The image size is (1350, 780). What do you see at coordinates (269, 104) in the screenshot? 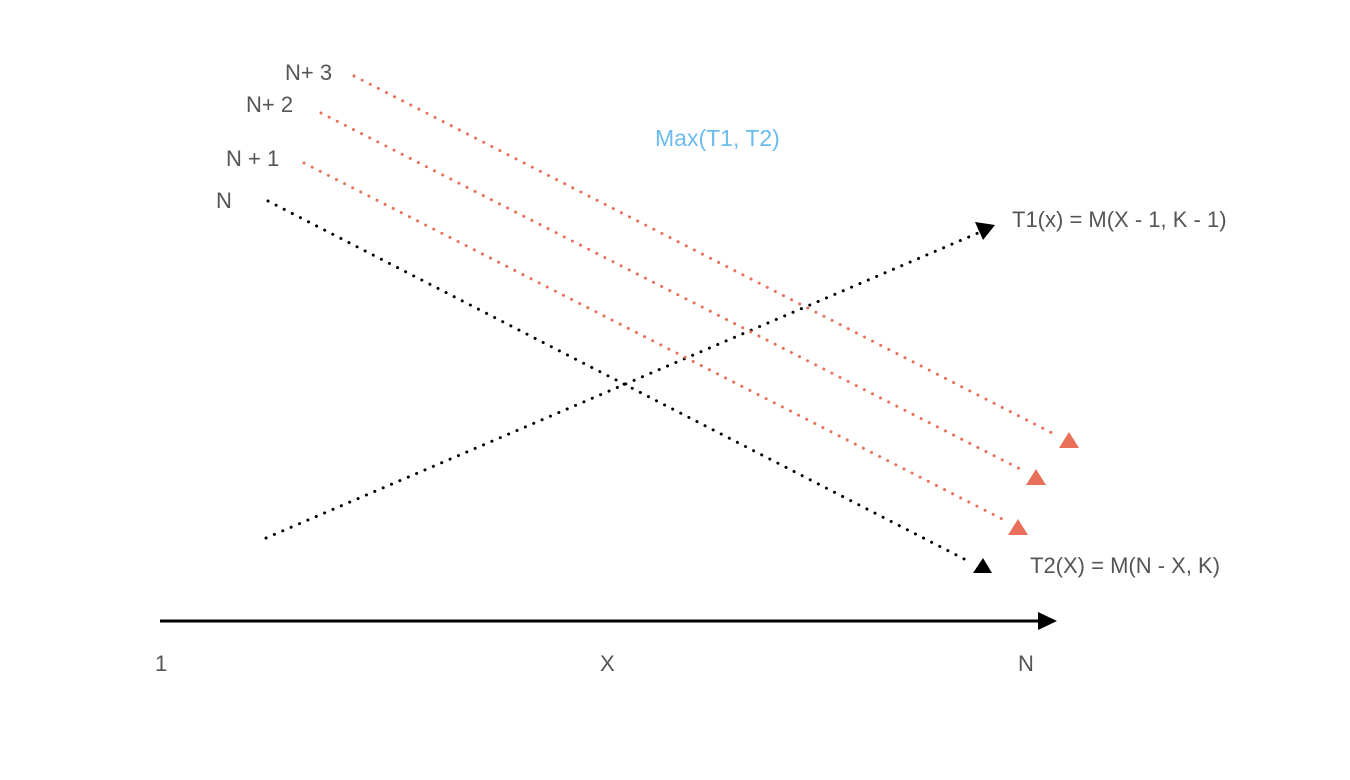
I see `label-n-plus-2: N+ 2` at bounding box center [269, 104].